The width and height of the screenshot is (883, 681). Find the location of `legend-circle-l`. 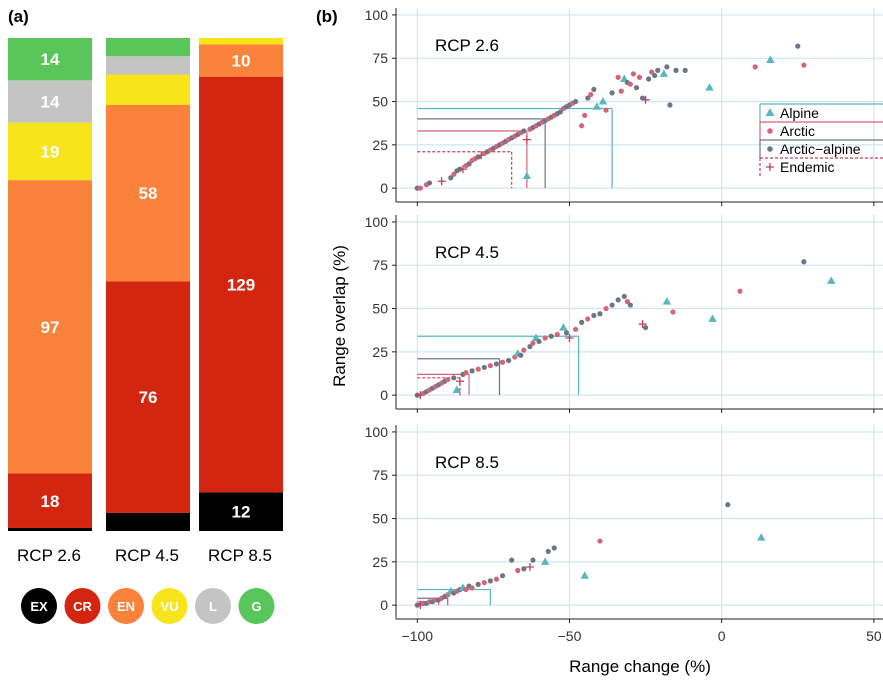

legend-circle-l is located at coordinates (213, 606).